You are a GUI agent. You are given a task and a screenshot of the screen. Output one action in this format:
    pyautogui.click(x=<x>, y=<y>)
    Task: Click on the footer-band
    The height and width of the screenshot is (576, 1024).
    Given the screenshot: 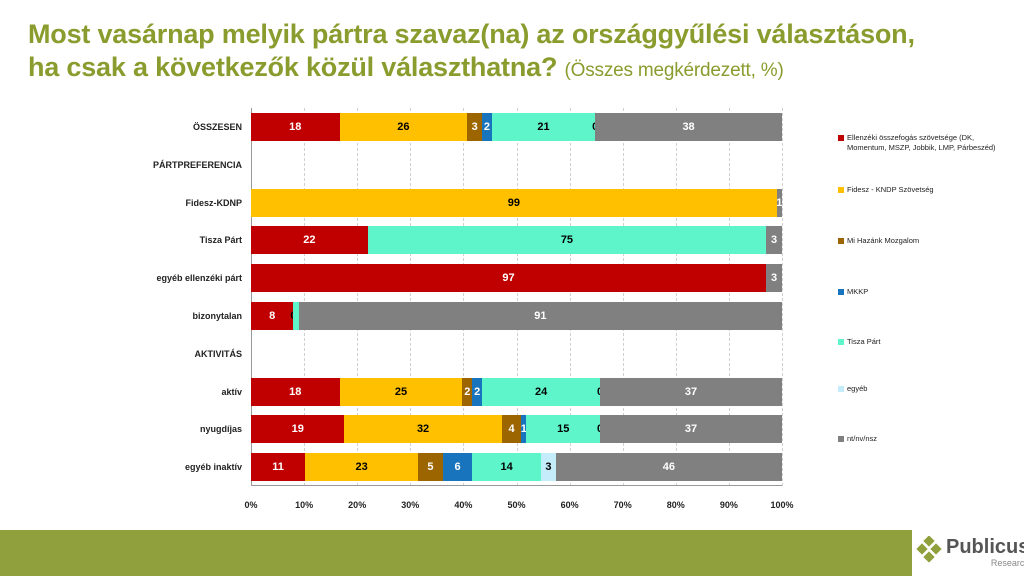 What is the action you would take?
    pyautogui.click(x=456, y=553)
    